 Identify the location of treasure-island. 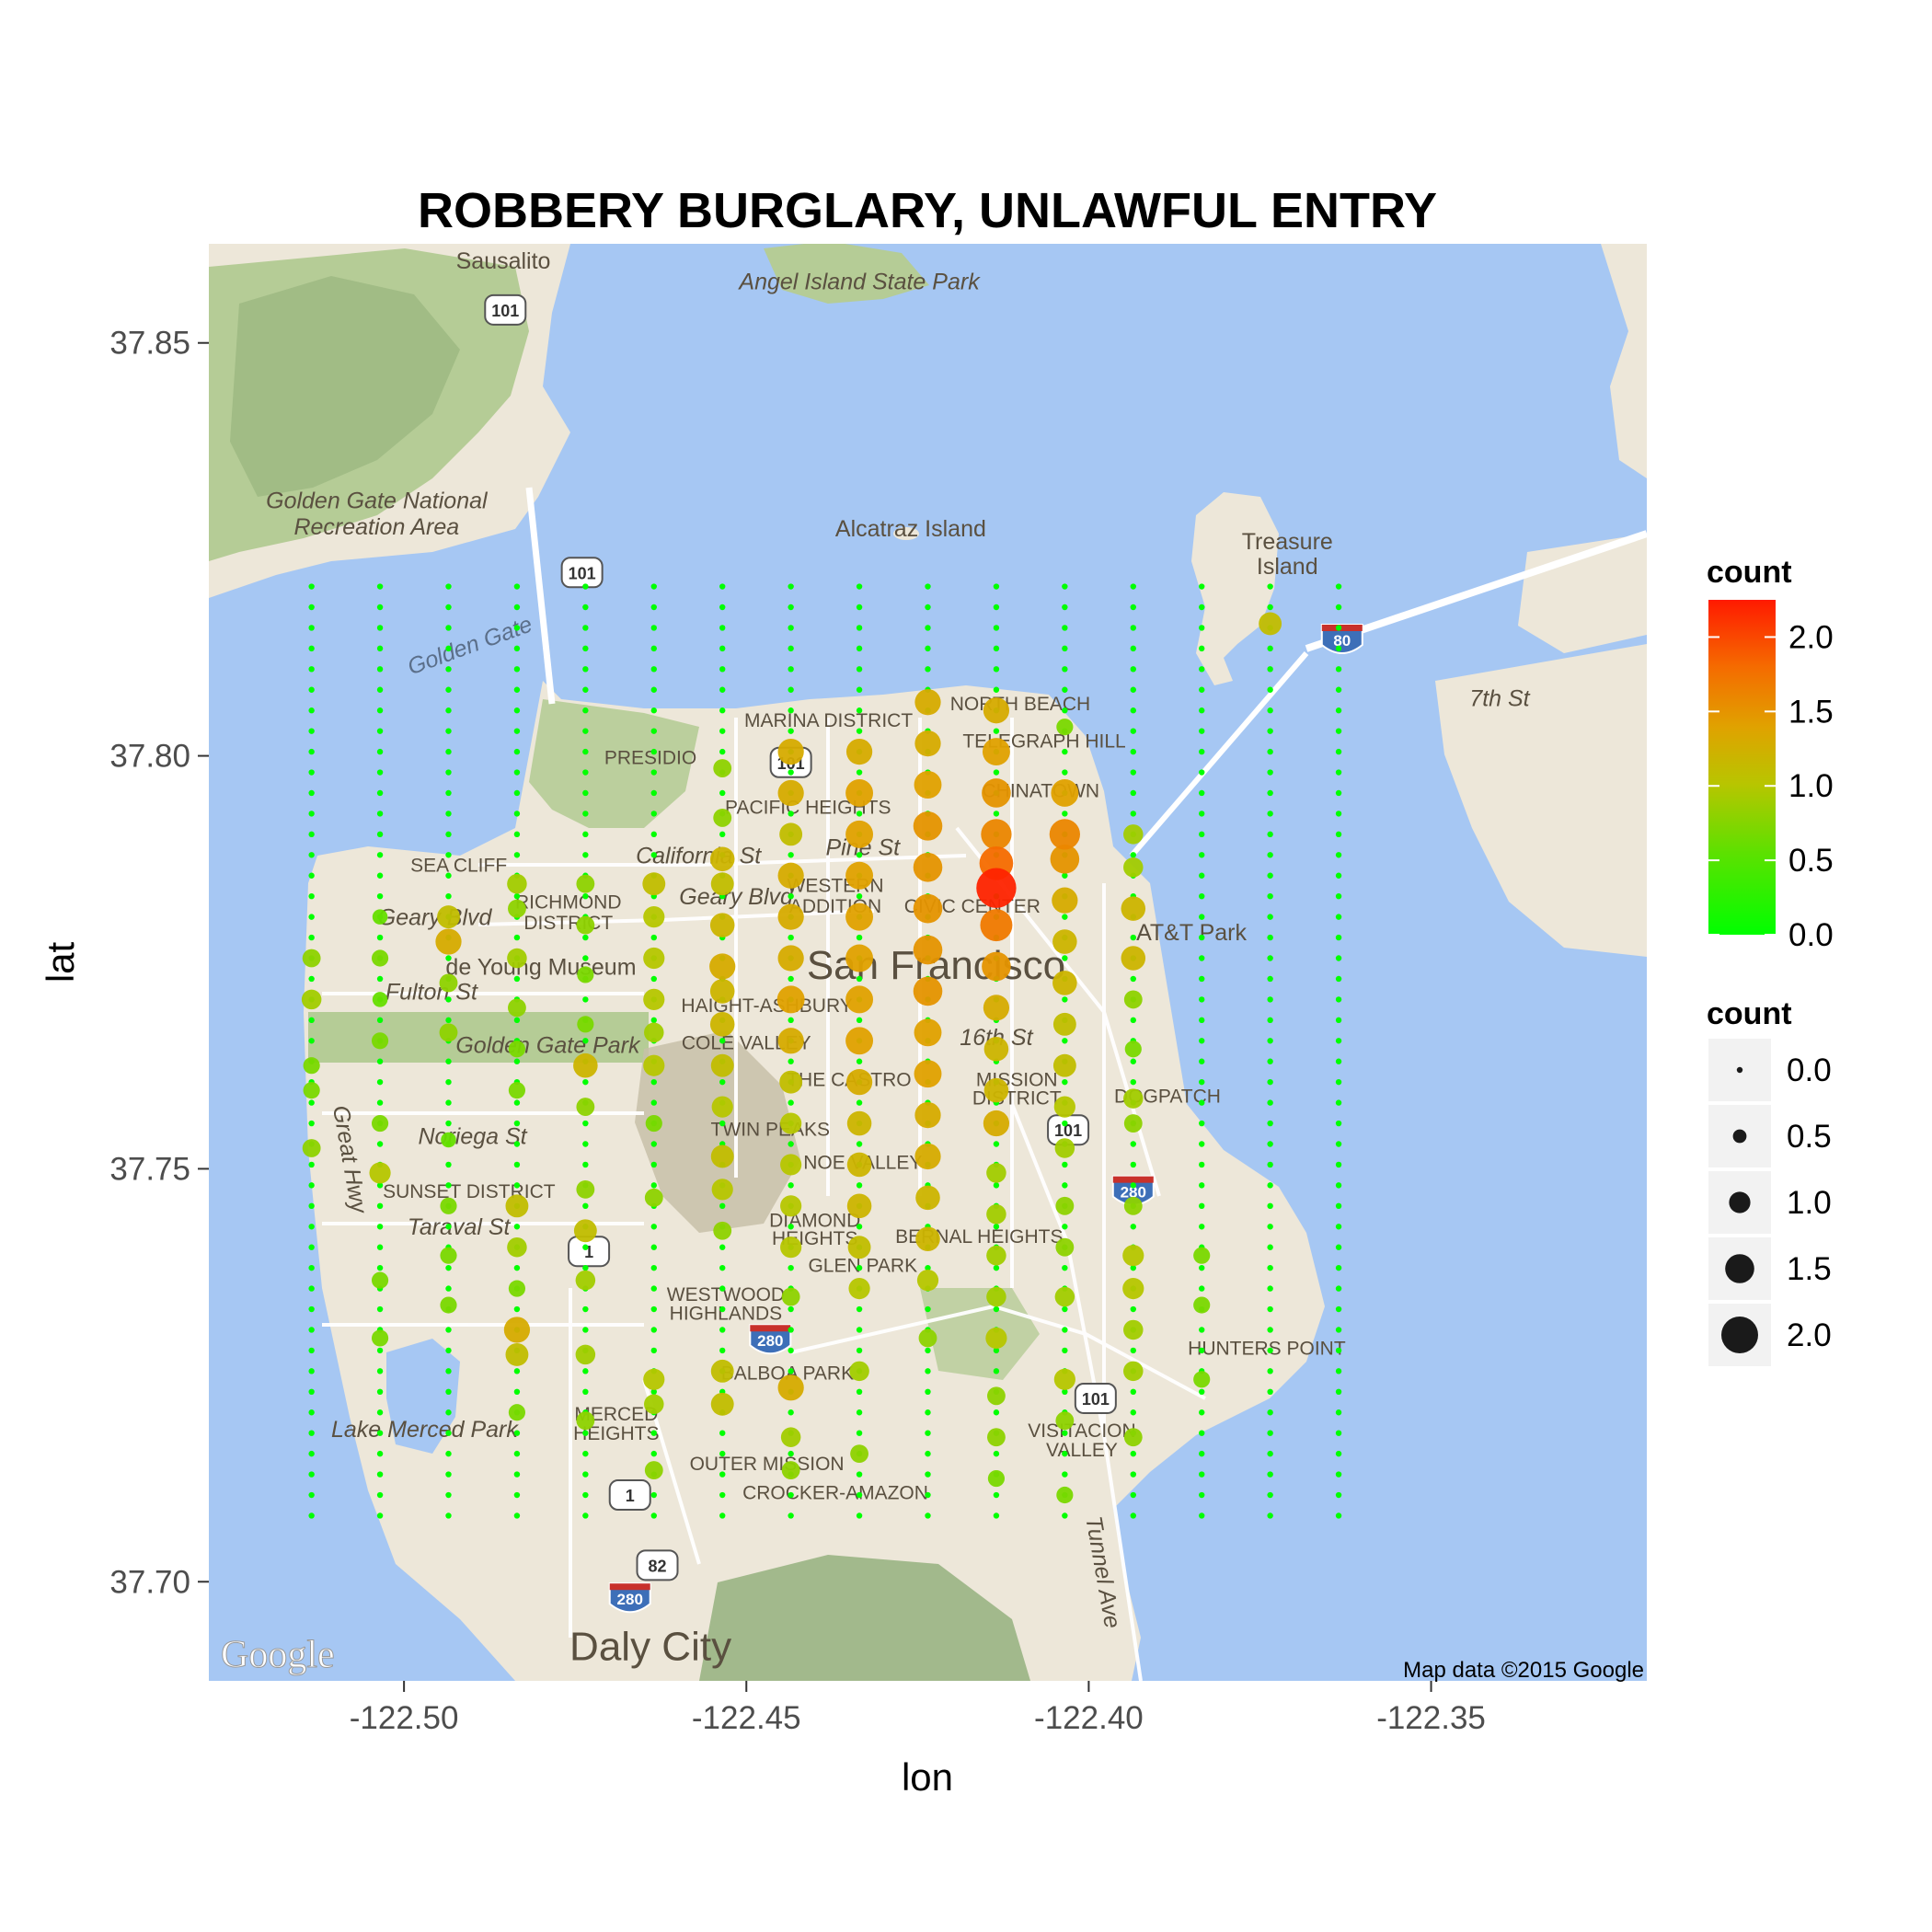
(1235, 588).